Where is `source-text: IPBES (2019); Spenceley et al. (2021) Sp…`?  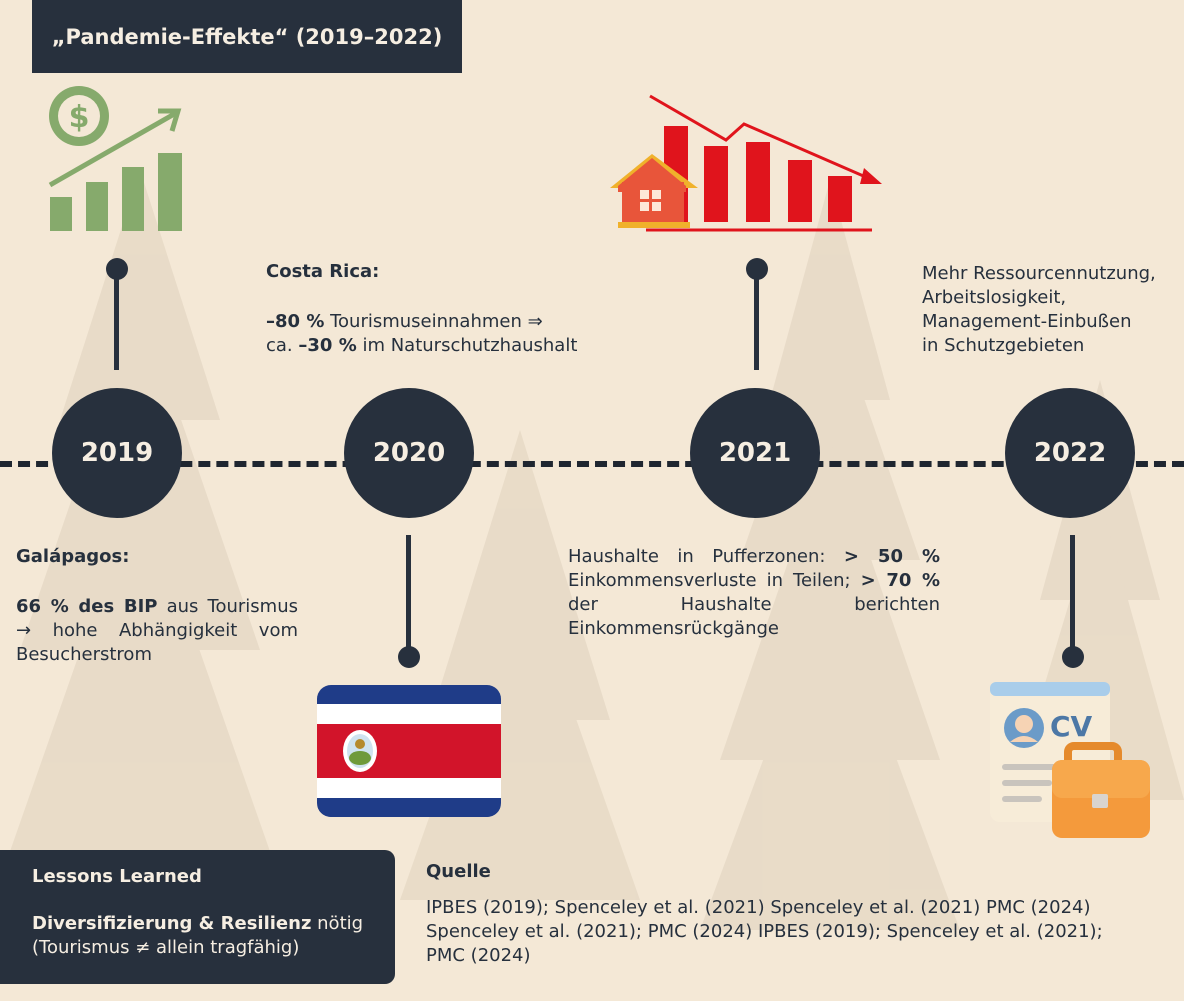
source-text: IPBES (2019); Spenceley et al. (2021) Sp… is located at coordinates (764, 931).